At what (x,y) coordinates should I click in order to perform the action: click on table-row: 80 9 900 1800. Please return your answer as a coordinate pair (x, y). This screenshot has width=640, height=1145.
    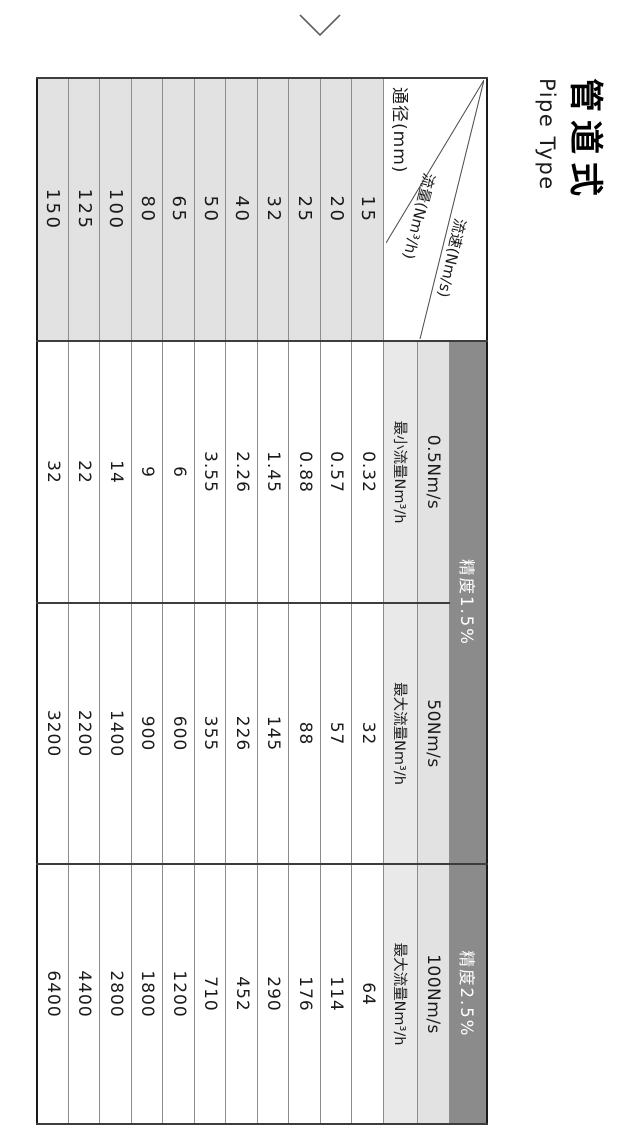
    Looking at the image, I should click on (147, 601).